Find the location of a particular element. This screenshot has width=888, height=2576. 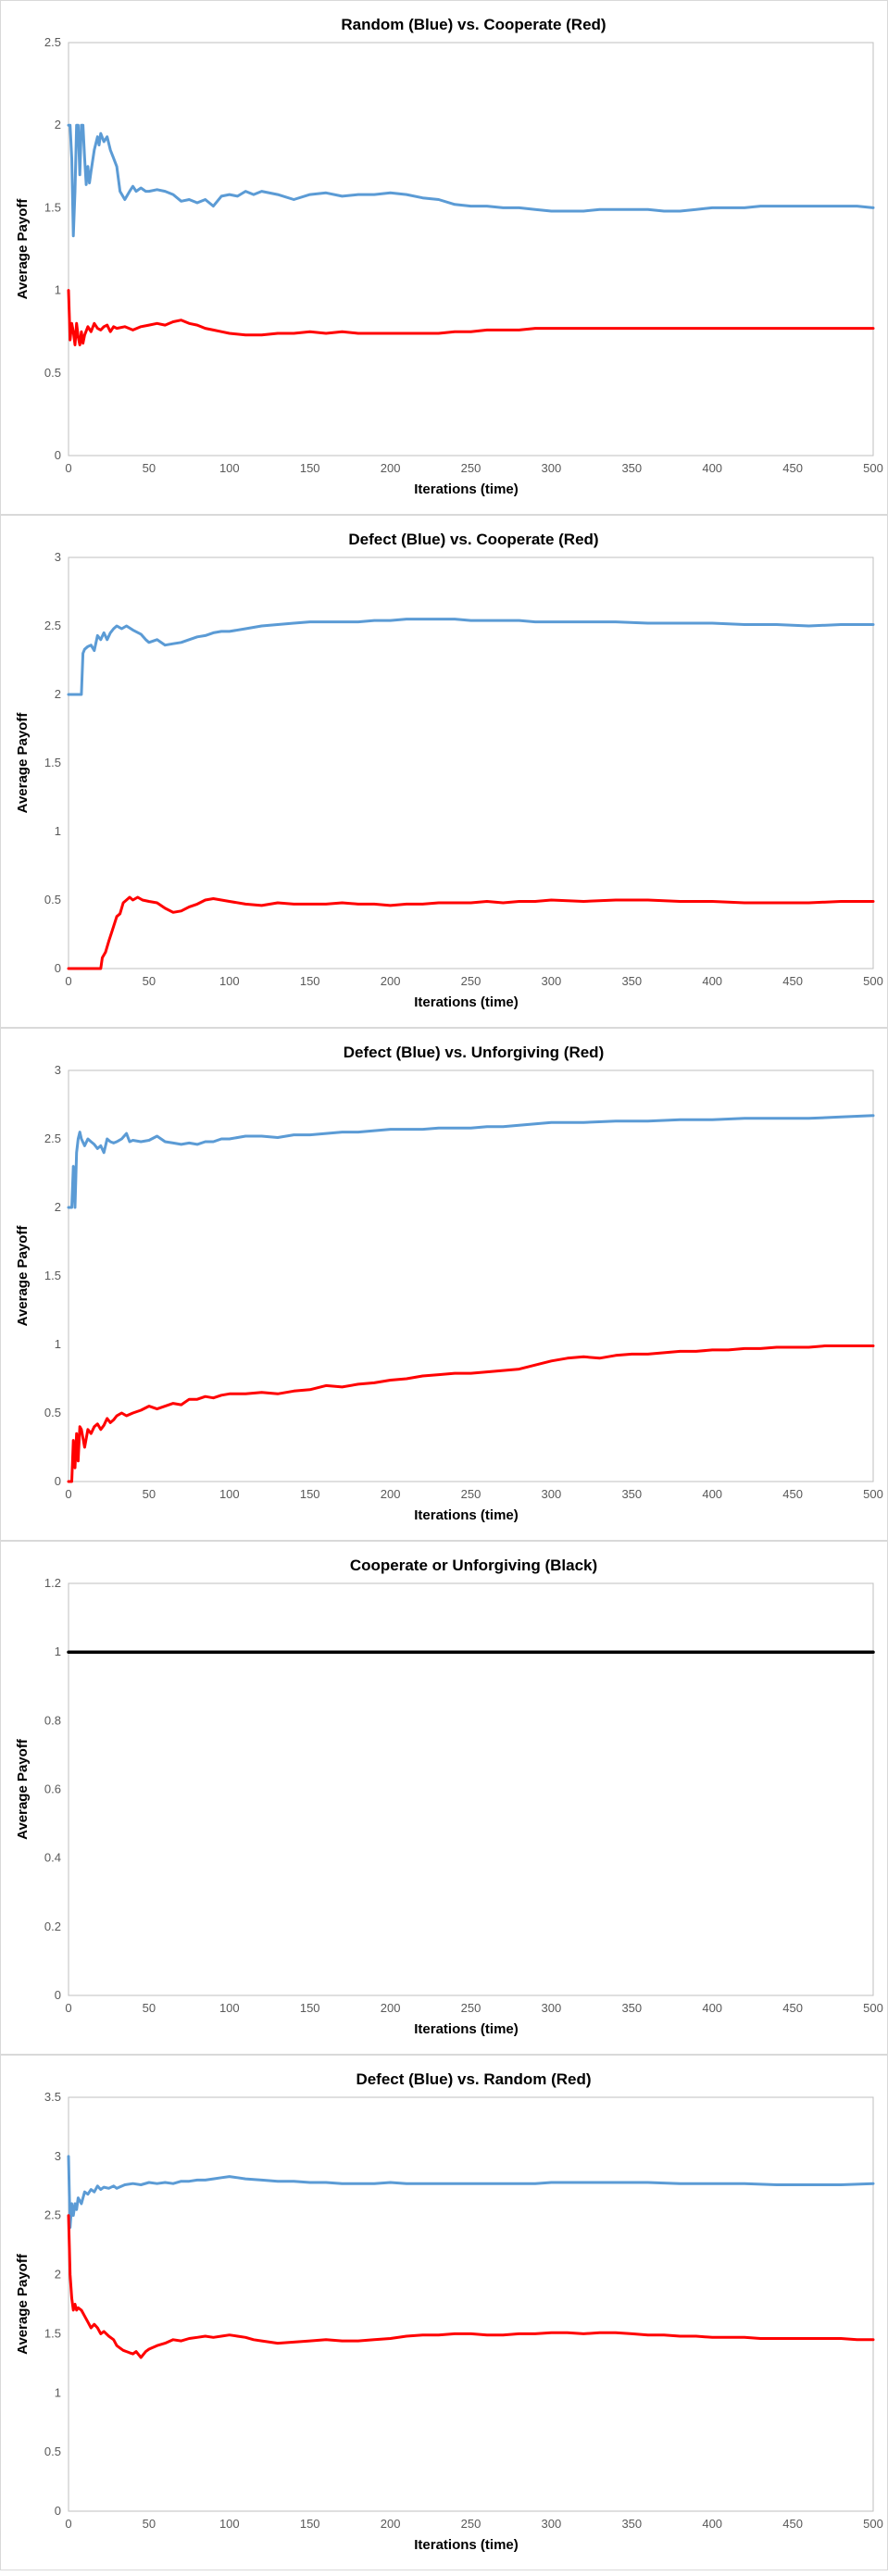

chart-title: Random (Blue) vs. Cooperate (Red) is located at coordinates (473, 25).